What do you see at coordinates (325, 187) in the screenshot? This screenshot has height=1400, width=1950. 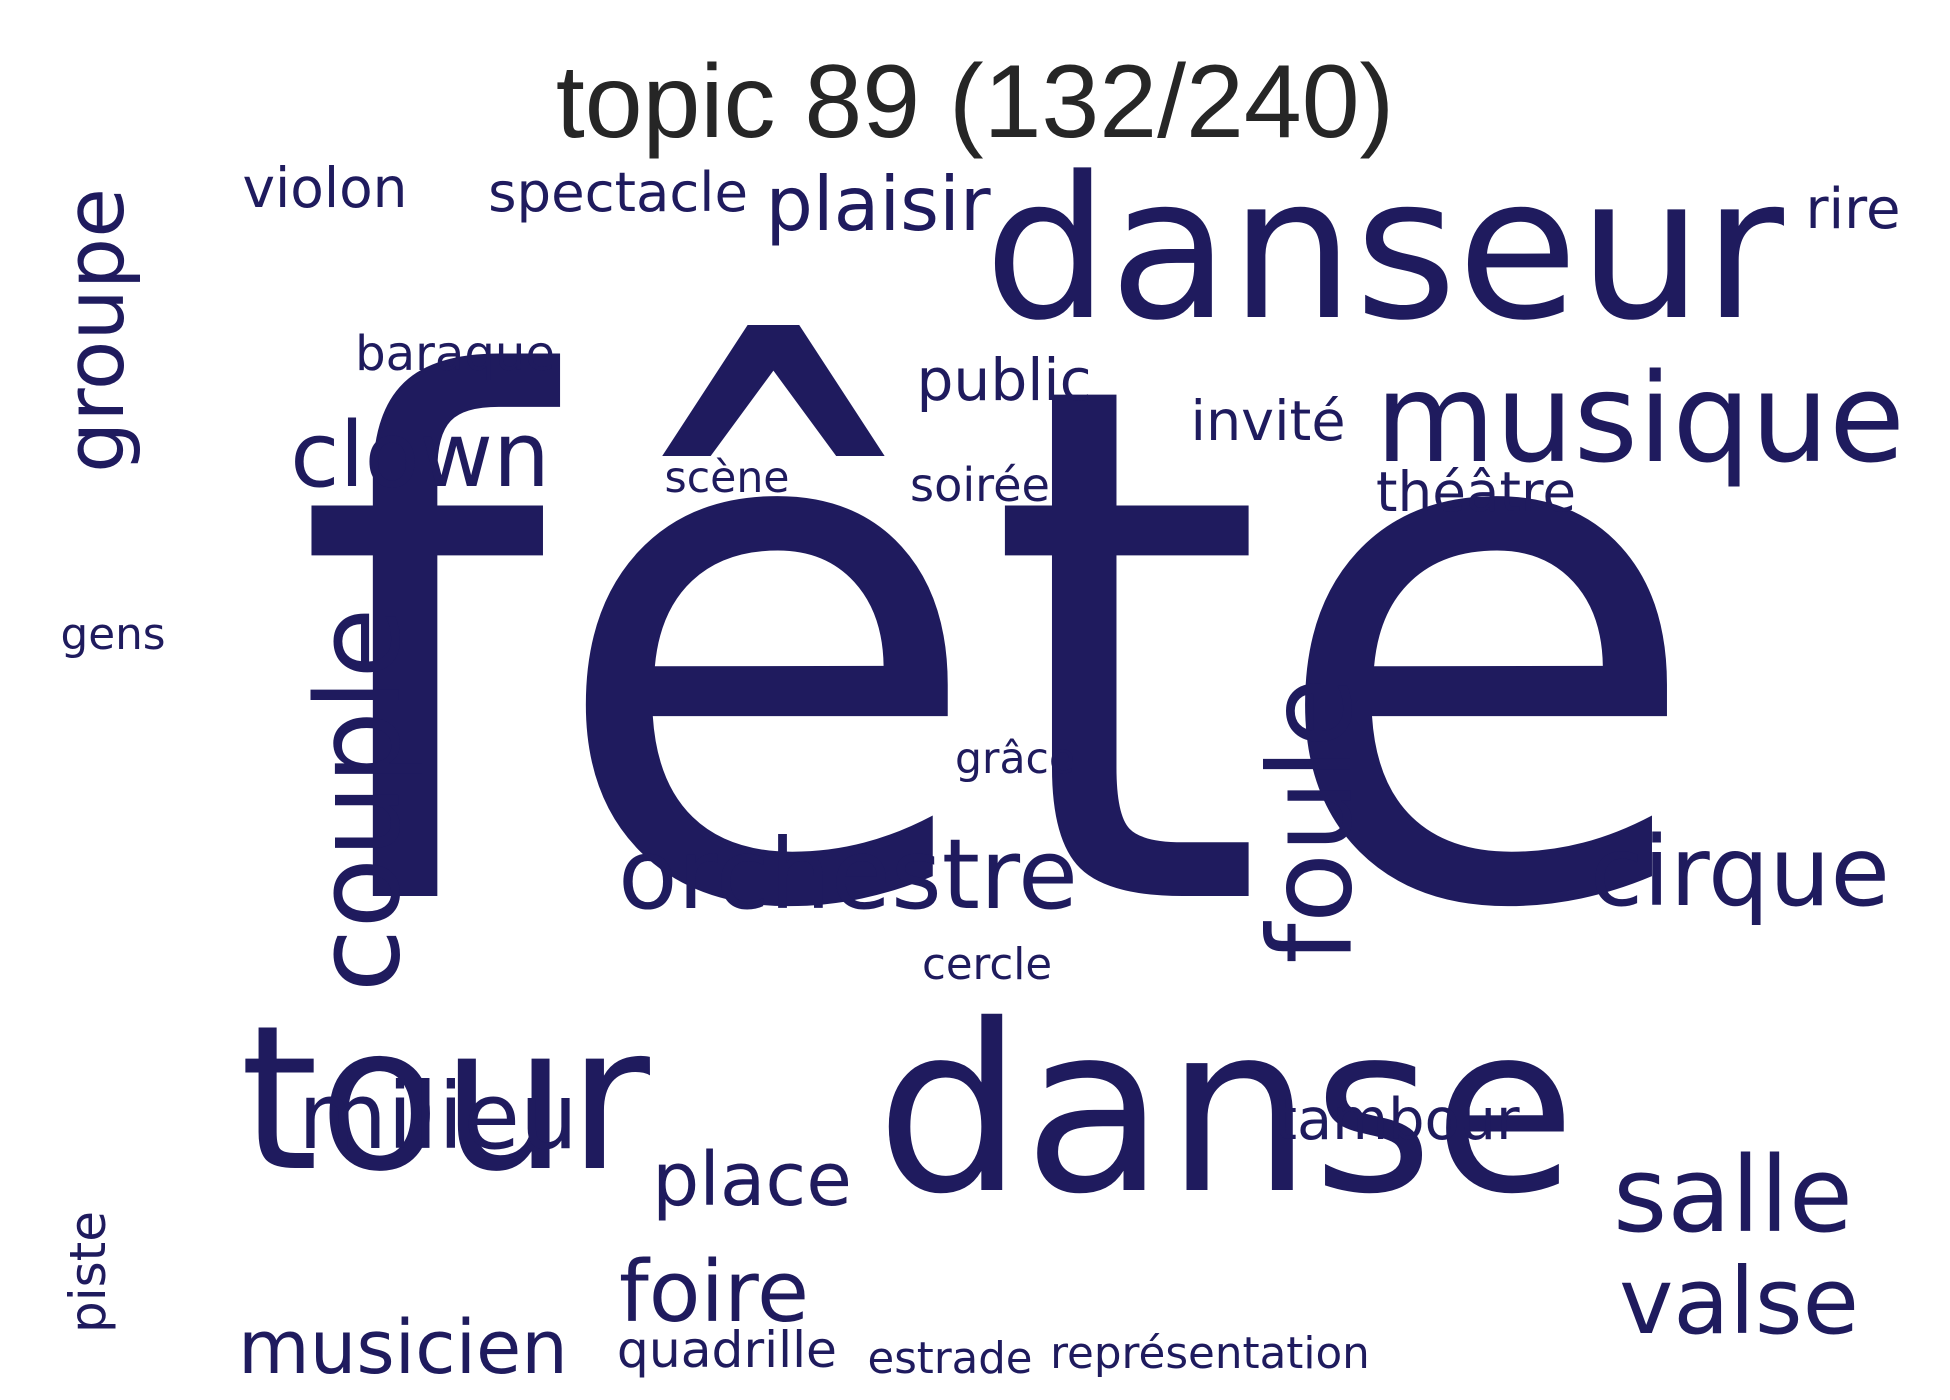 I see `cloud-word-violon: violon` at bounding box center [325, 187].